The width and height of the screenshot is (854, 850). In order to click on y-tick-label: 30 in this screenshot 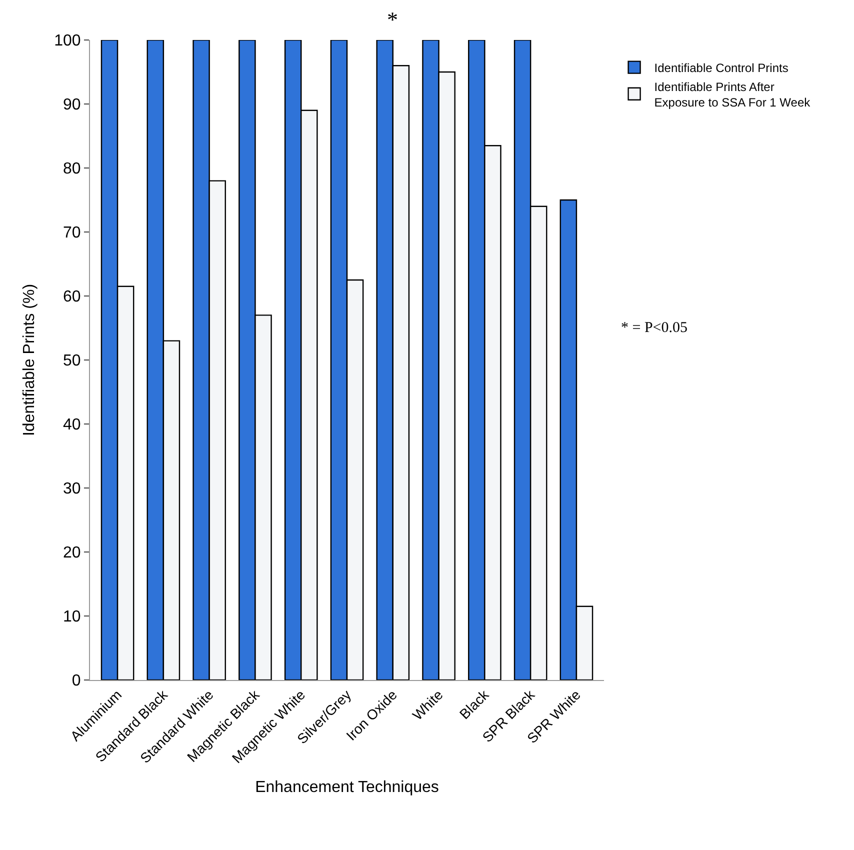, I will do `click(72, 489)`.